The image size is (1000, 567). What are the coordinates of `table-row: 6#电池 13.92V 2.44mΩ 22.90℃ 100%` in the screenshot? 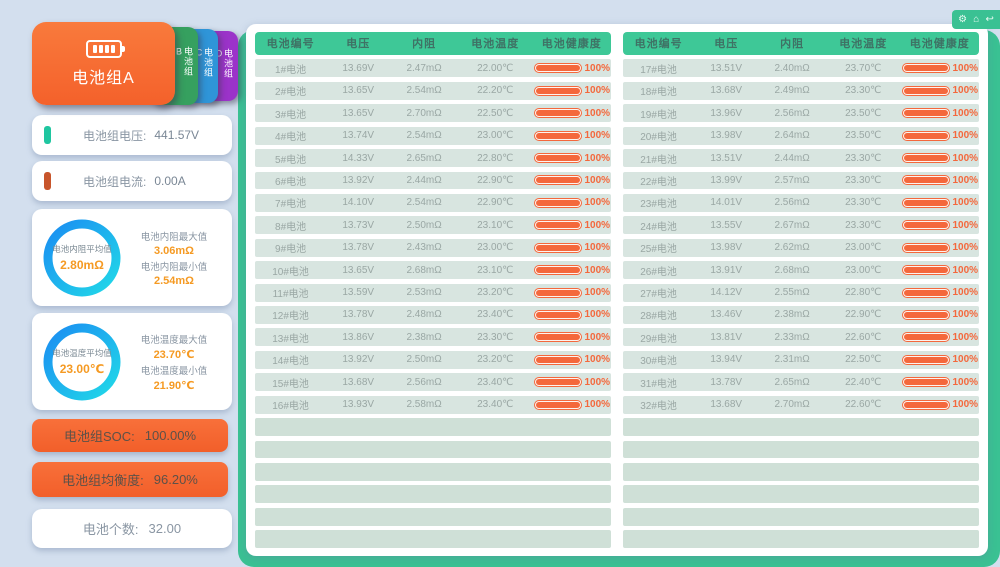 It's located at (433, 180).